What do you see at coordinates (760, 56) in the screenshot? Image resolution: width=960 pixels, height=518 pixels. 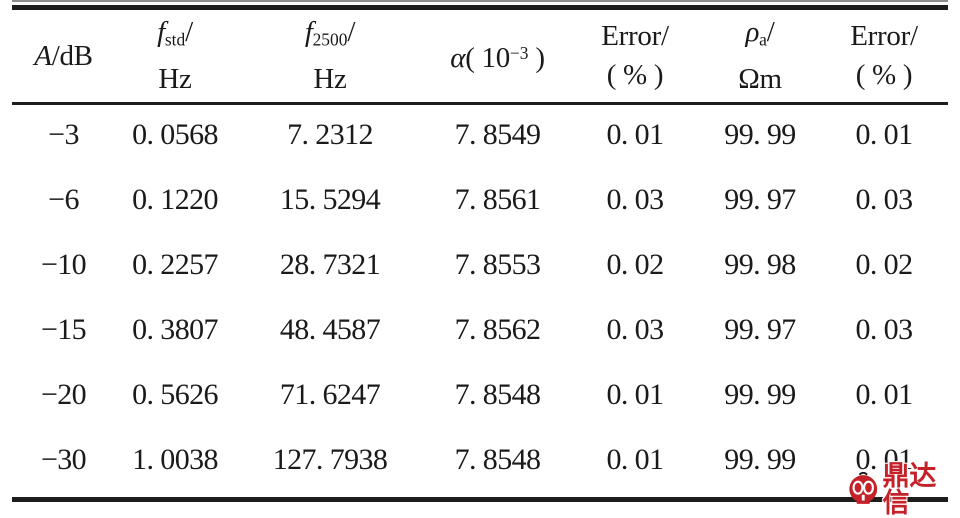 I see `col-header-rho-a: ρa/ Ωm` at bounding box center [760, 56].